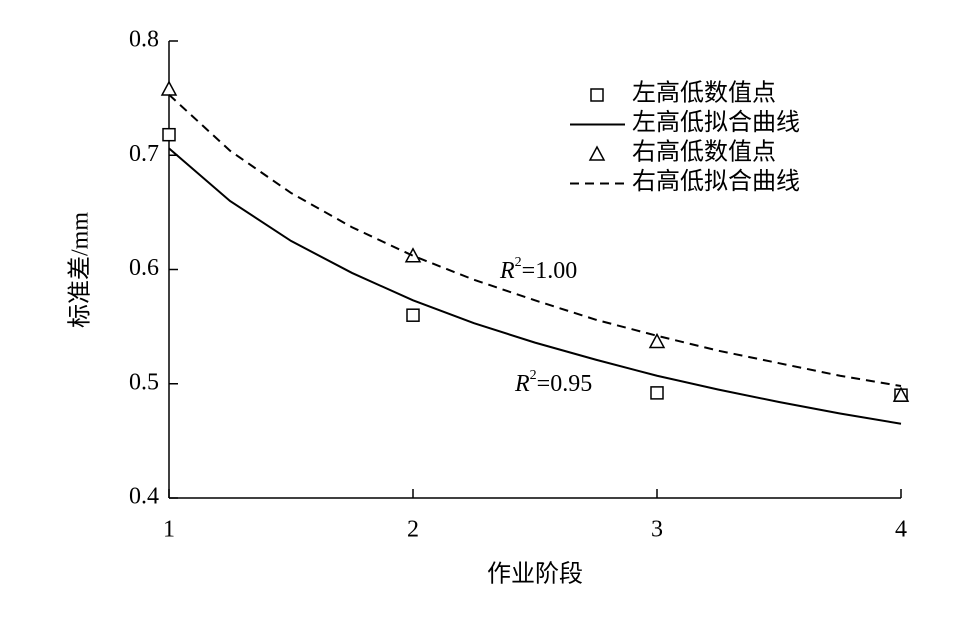 Image resolution: width=968 pixels, height=633 pixels. Describe the element at coordinates (144, 497) in the screenshot. I see `y-tick-label: 0.4` at that location.